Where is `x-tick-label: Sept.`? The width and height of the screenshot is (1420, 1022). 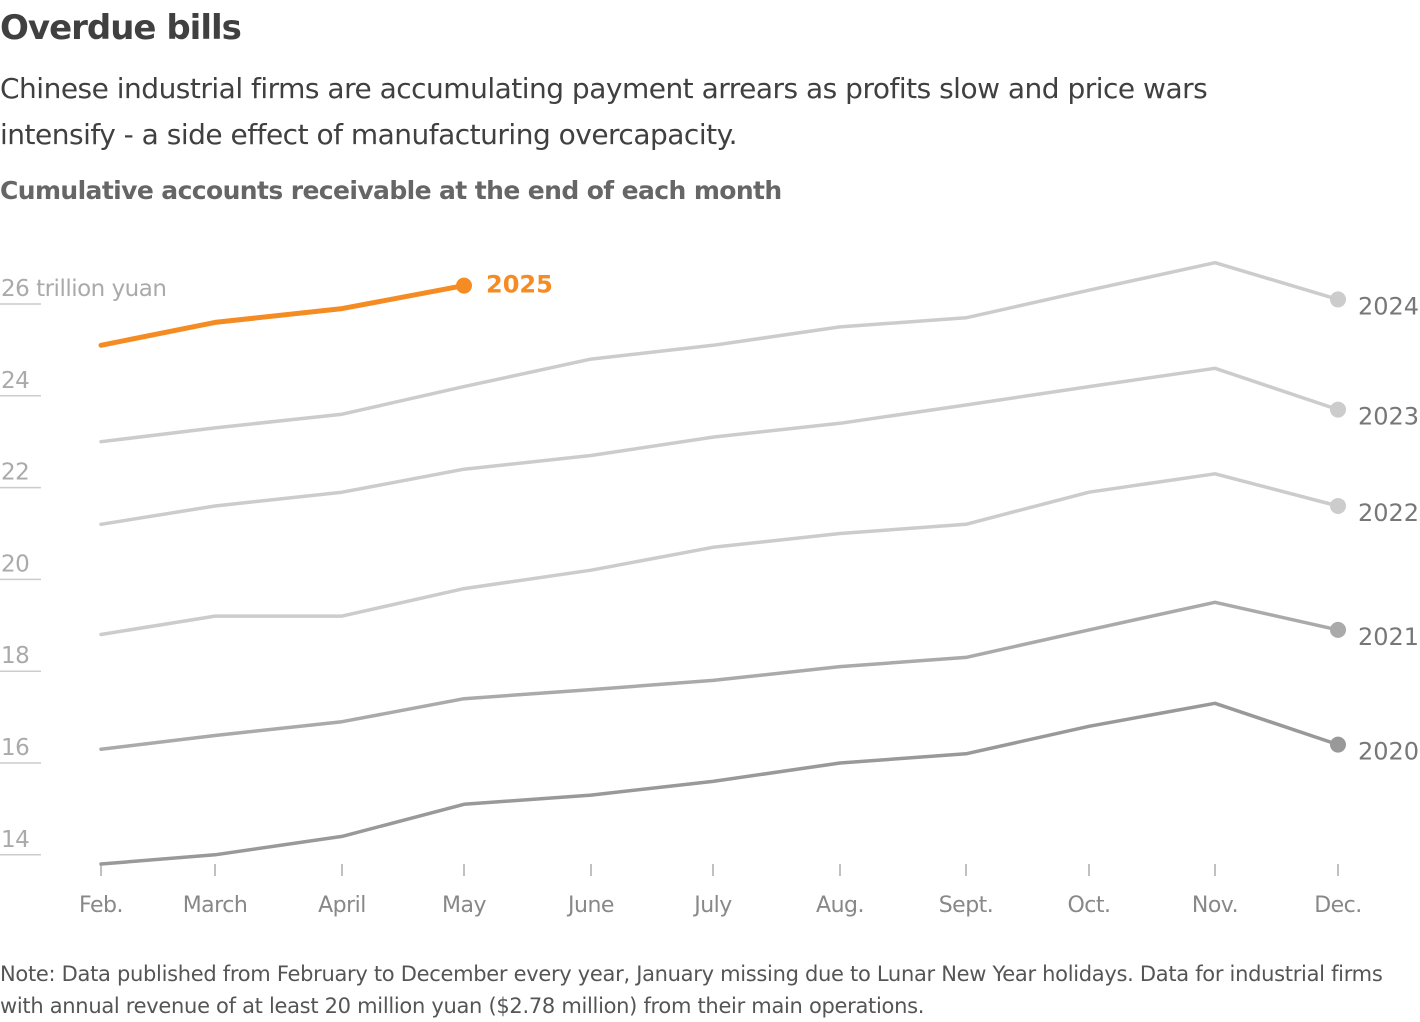 x-tick-label: Sept. is located at coordinates (966, 905).